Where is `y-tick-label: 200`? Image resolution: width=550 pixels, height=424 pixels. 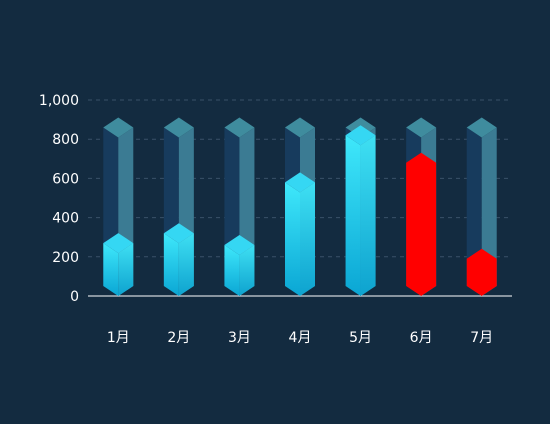
y-tick-label: 200 is located at coordinates (65, 258).